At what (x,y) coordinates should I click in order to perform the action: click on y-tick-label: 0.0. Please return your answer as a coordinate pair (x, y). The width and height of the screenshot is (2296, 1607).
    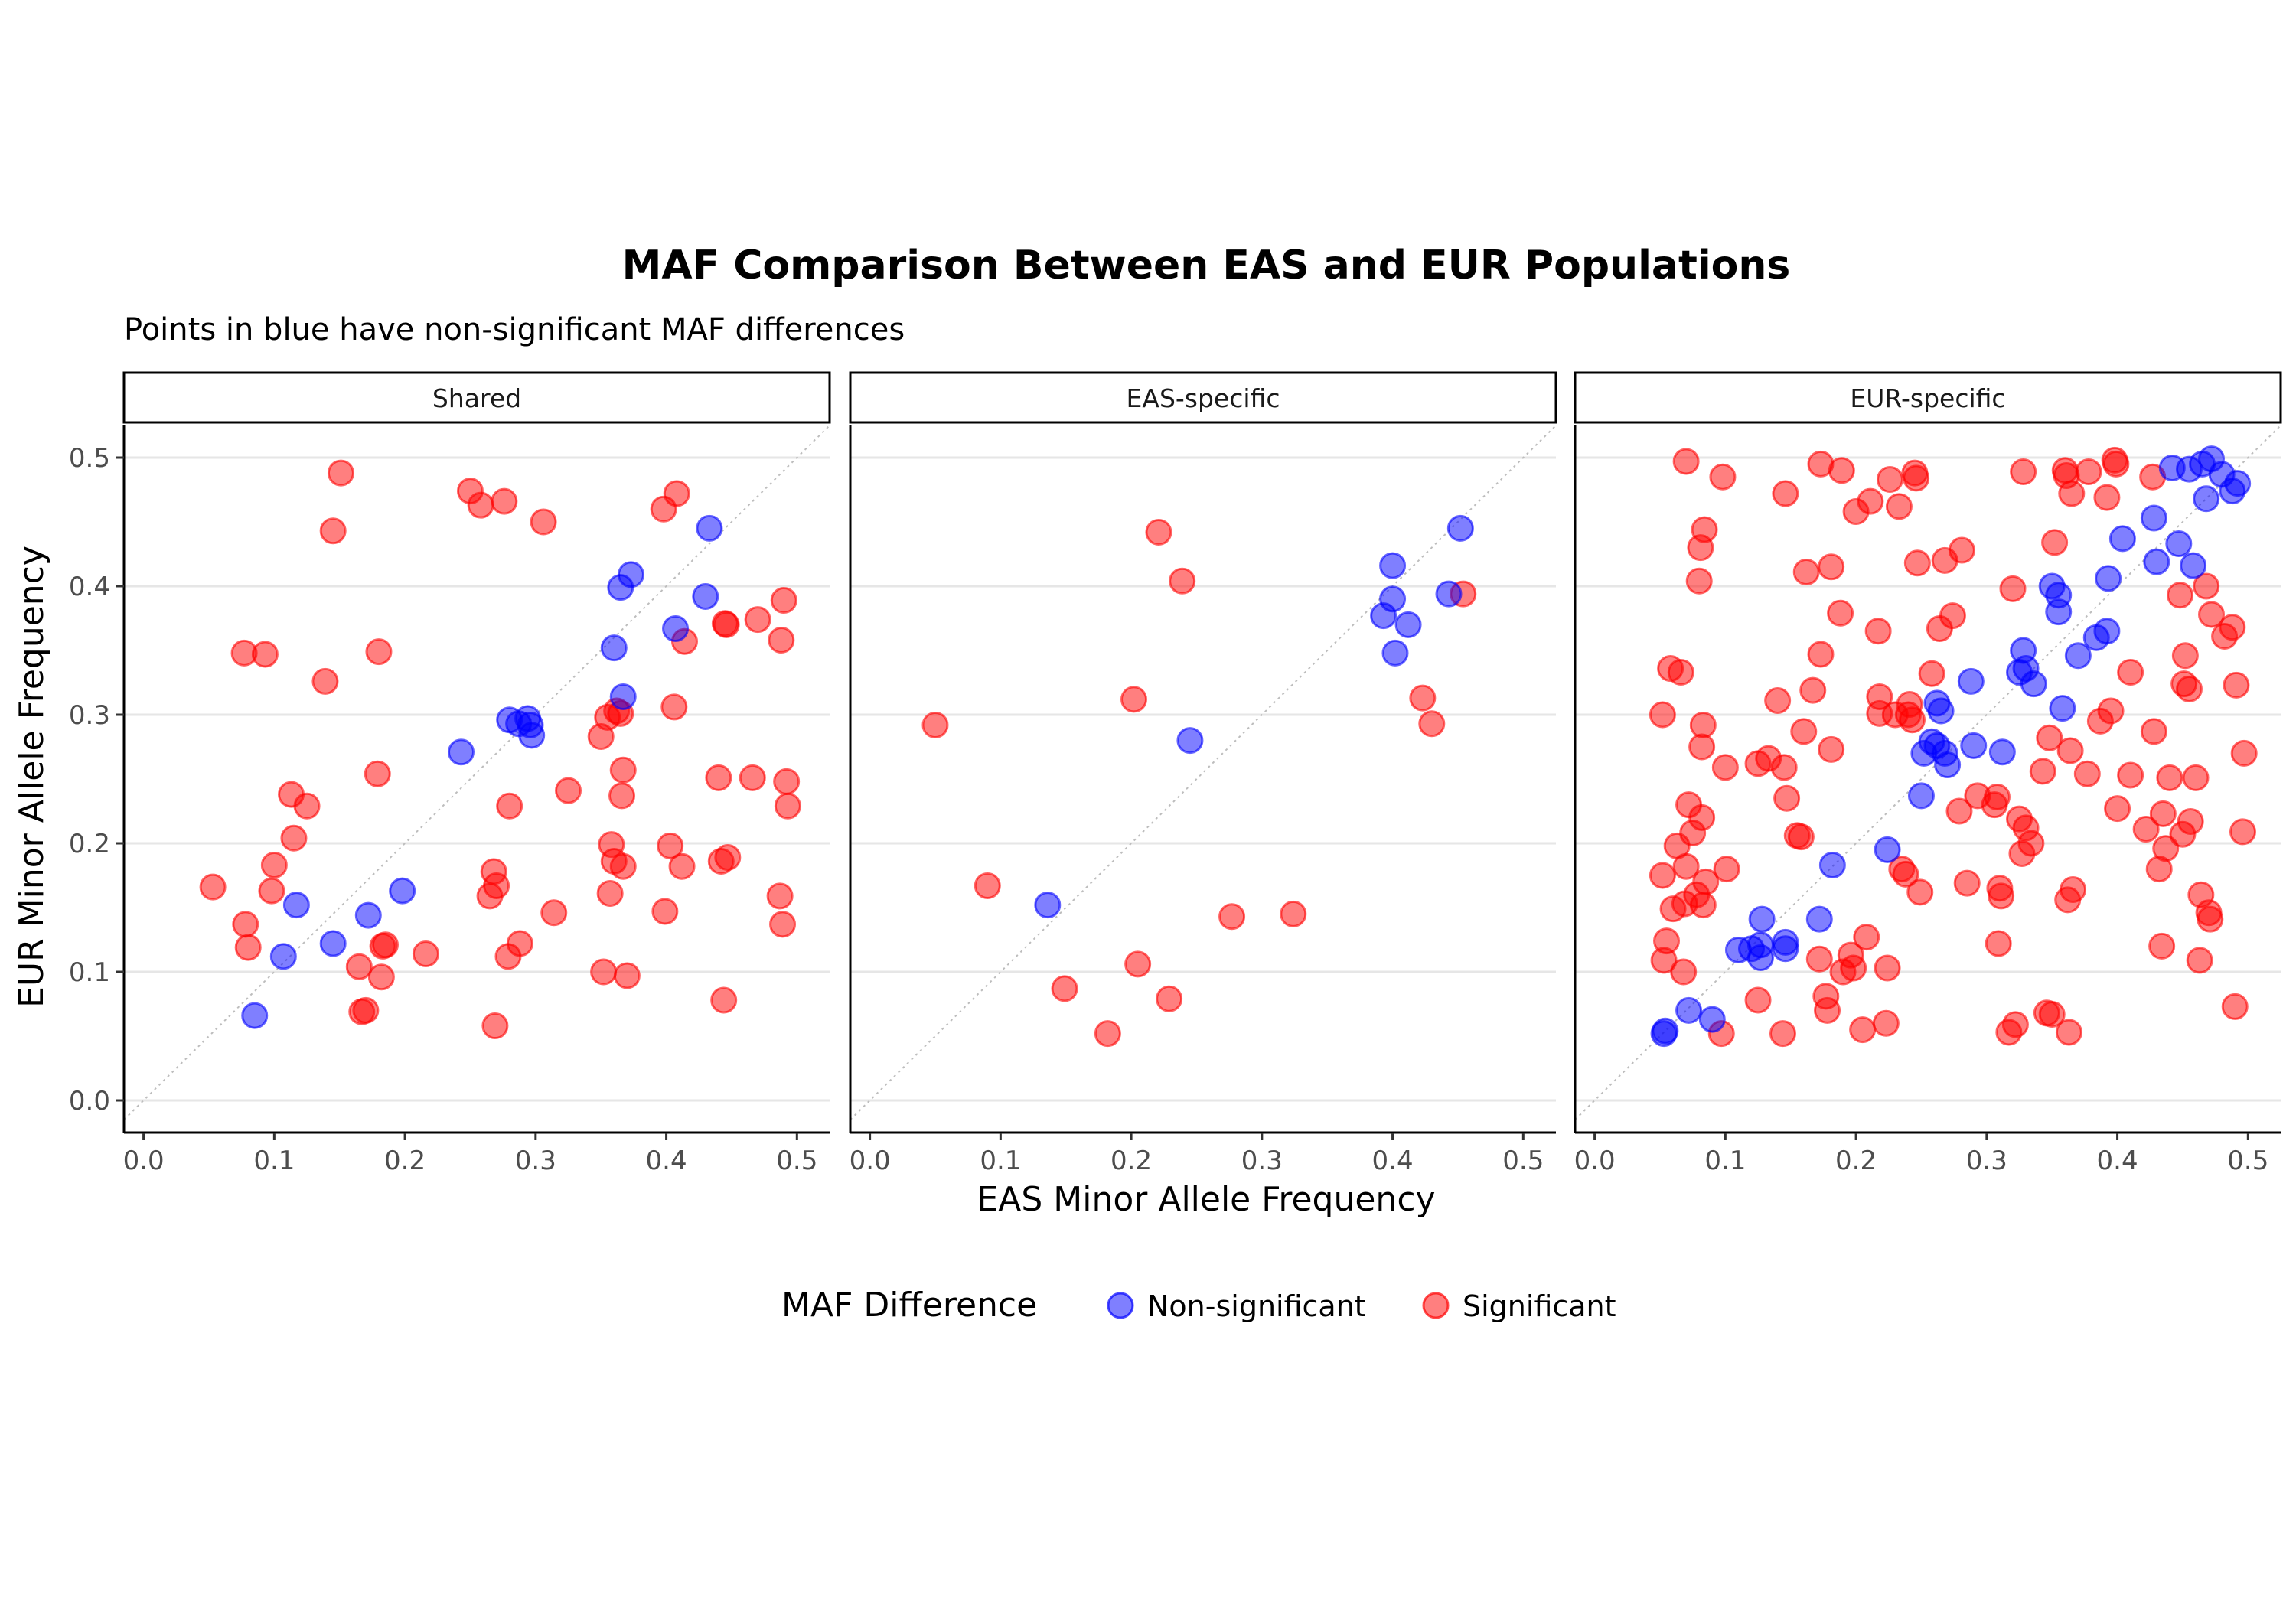
    Looking at the image, I should click on (89, 1101).